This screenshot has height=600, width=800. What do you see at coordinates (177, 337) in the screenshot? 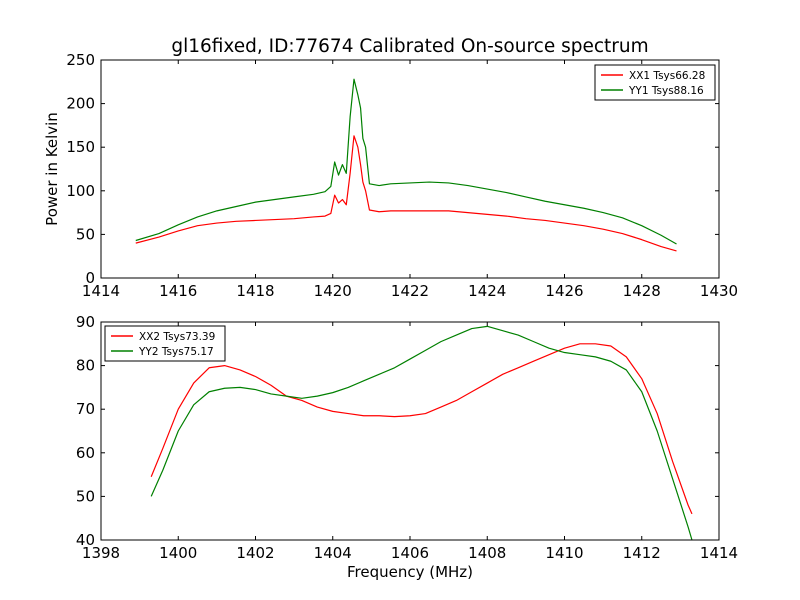
I see `legend-label-1: XX2 Tsys73.39` at bounding box center [177, 337].